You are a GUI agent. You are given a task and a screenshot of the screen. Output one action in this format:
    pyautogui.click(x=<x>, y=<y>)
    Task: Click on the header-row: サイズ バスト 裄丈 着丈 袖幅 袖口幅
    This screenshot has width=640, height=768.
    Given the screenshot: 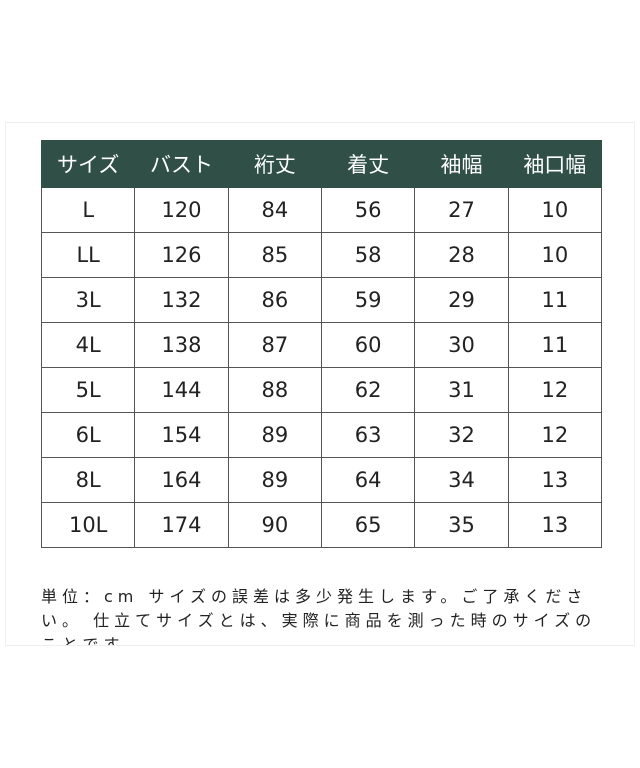 What is the action you would take?
    pyautogui.click(x=321, y=164)
    